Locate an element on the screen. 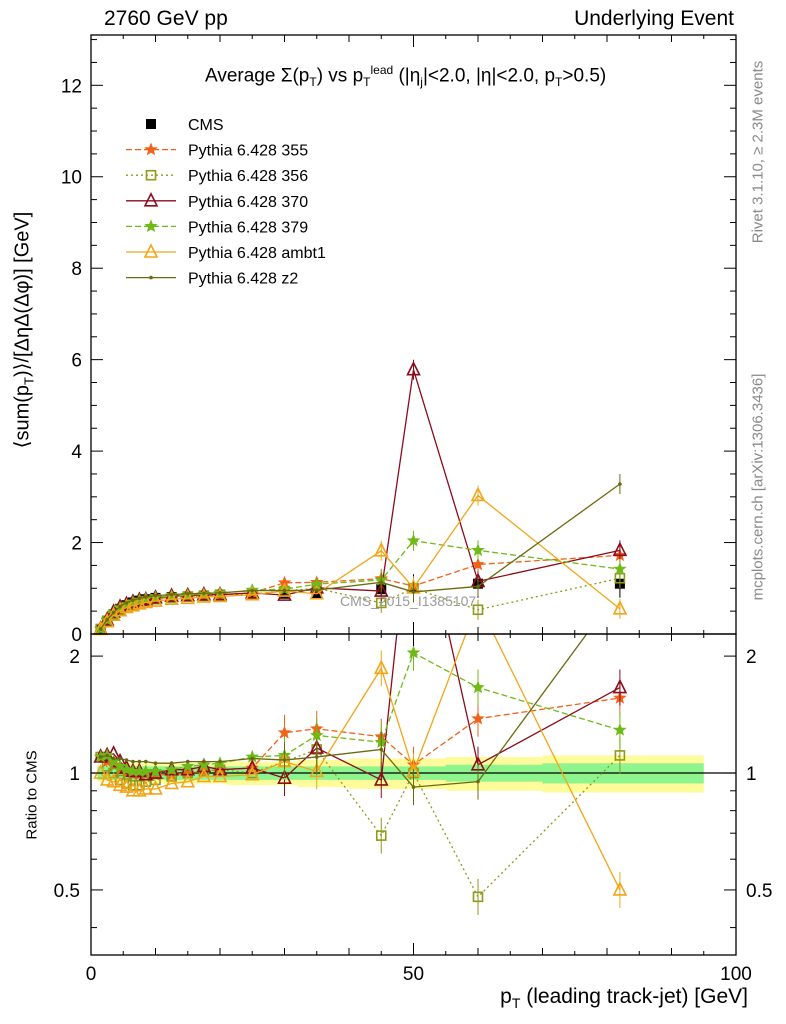 This screenshot has width=786, height=1024. legend-label: Pythia 6.428 379 is located at coordinates (248, 227).